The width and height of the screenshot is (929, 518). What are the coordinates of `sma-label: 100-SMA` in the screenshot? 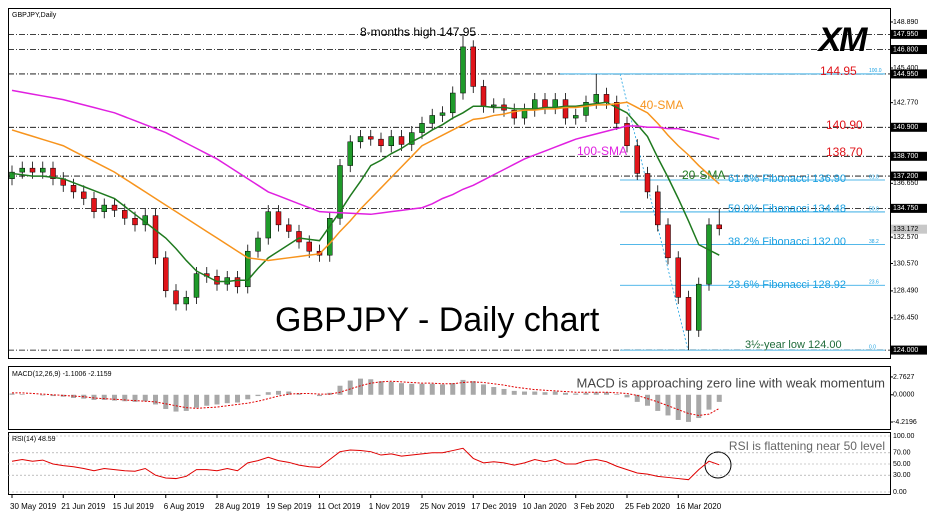 It's located at (602, 151).